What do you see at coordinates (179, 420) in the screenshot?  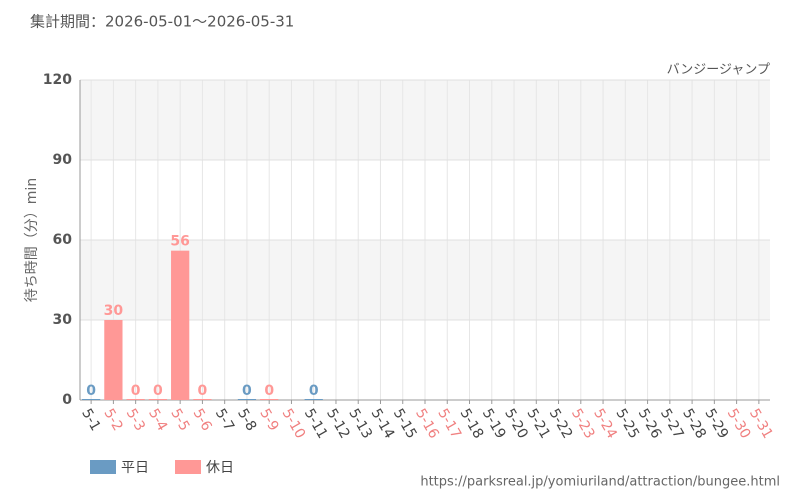 I see `x-tick-label: 5-5` at bounding box center [179, 420].